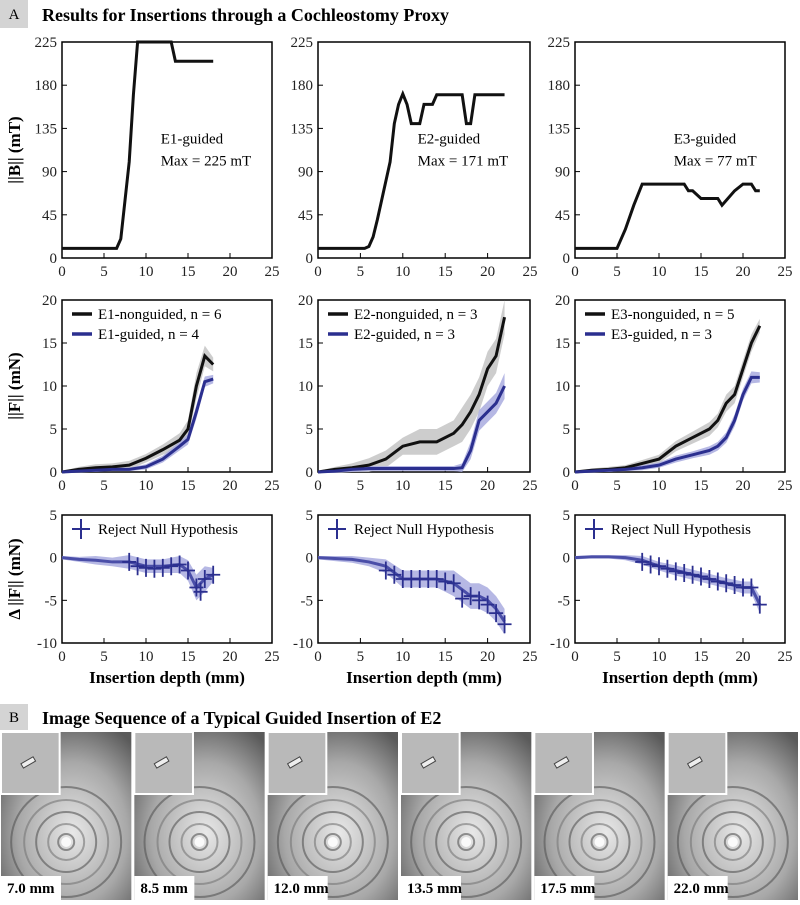  What do you see at coordinates (715, 162) in the screenshot?
I see `annotation: Max = 77 mT` at bounding box center [715, 162].